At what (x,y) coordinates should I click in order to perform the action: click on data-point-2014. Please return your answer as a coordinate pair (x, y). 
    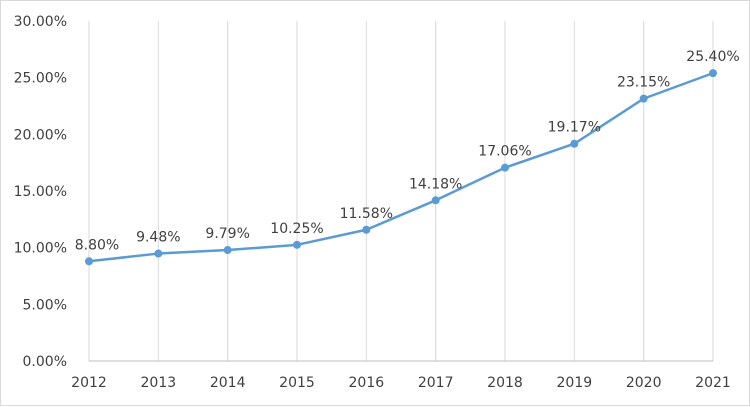
    Looking at the image, I should click on (227, 250).